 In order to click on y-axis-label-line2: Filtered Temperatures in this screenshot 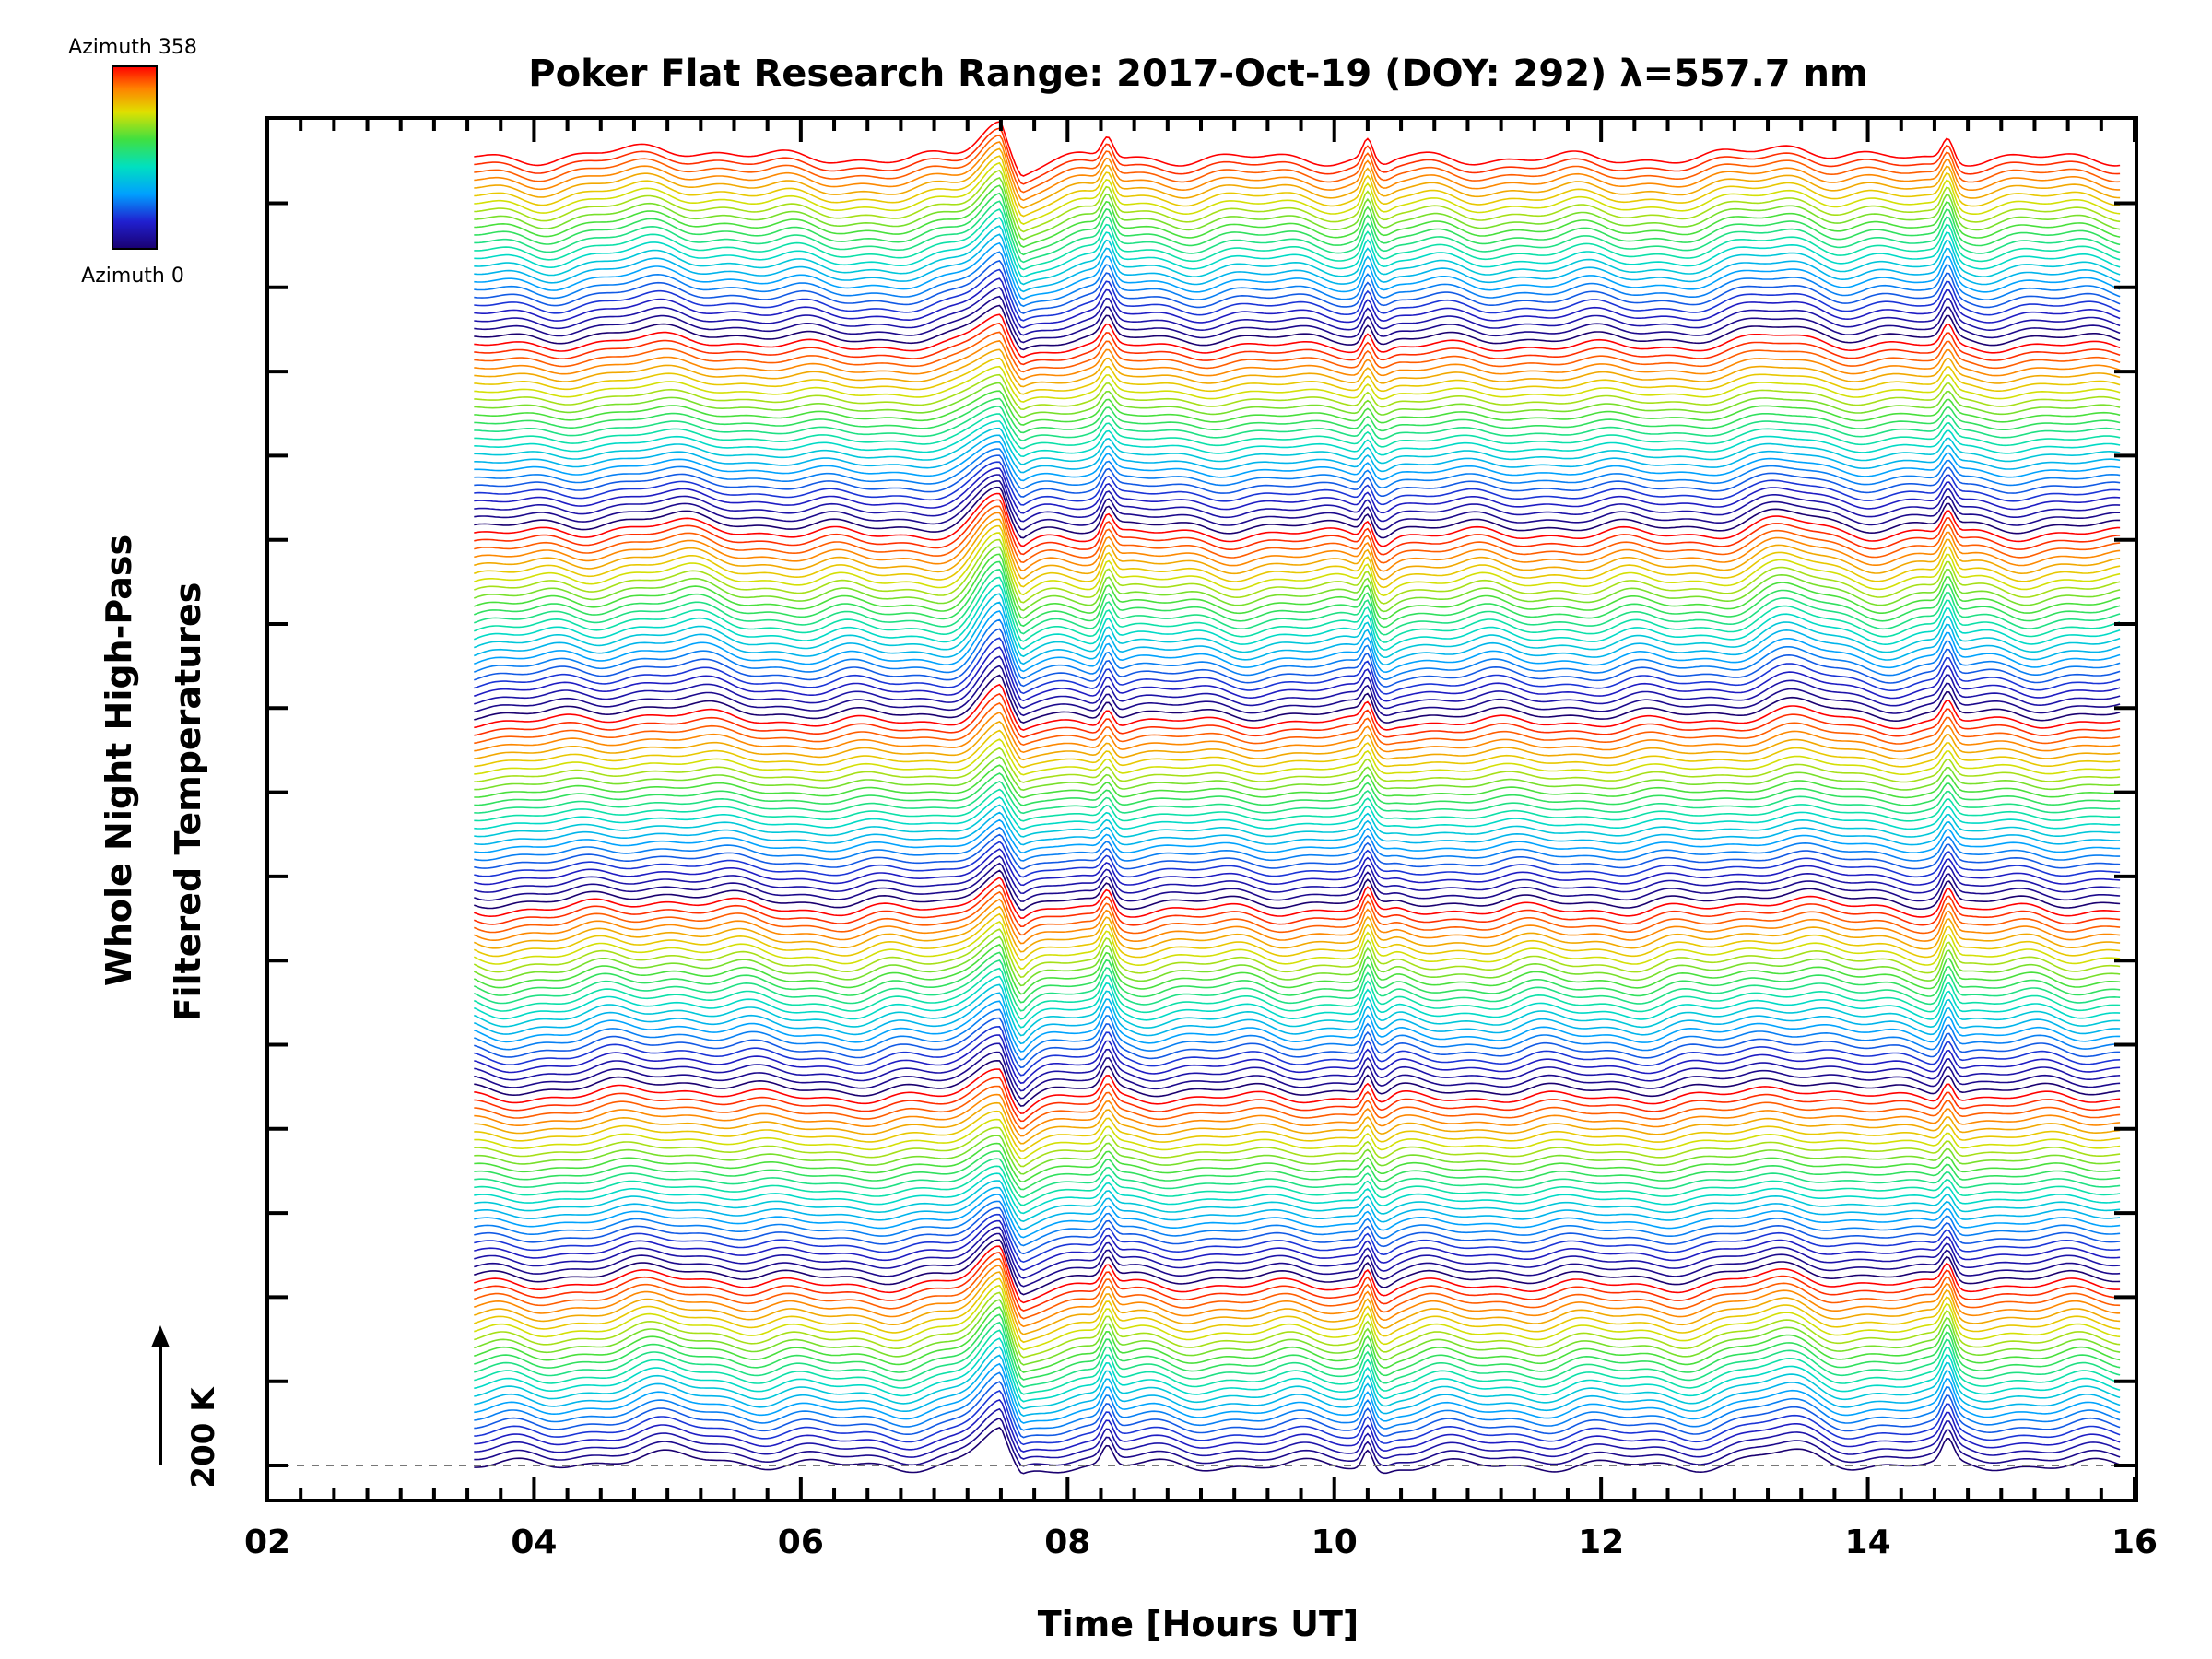, I will do `click(188, 802)`.